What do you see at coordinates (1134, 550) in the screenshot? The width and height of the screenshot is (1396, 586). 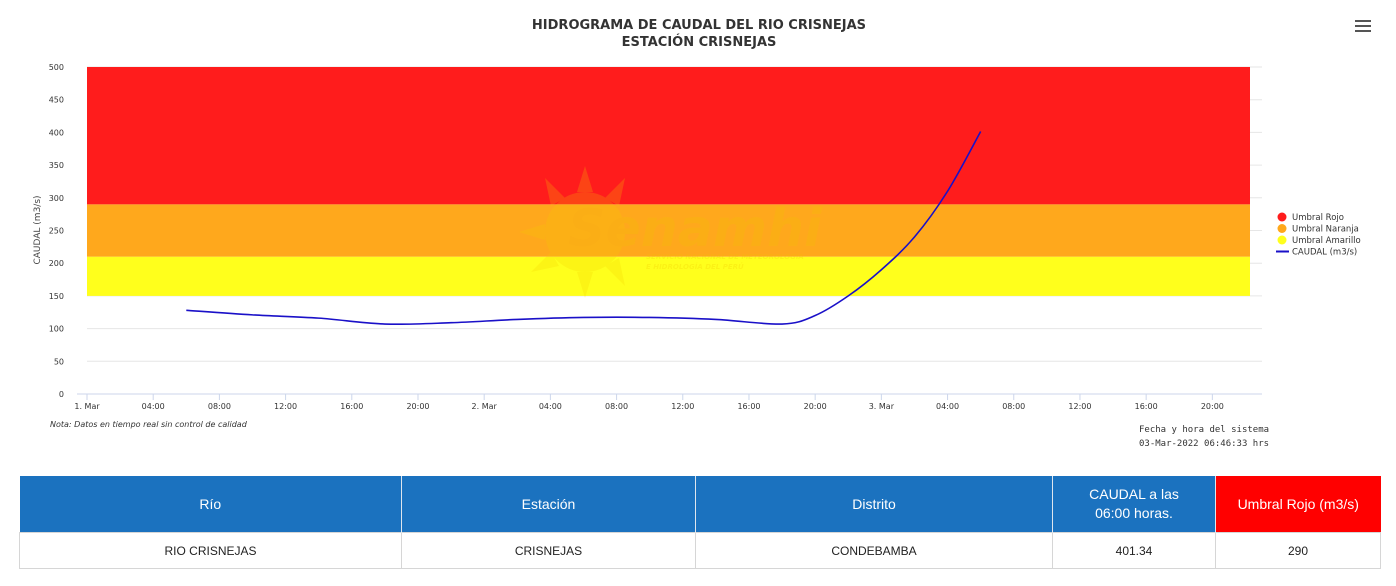 I see `cell-caudal: 401.34` at bounding box center [1134, 550].